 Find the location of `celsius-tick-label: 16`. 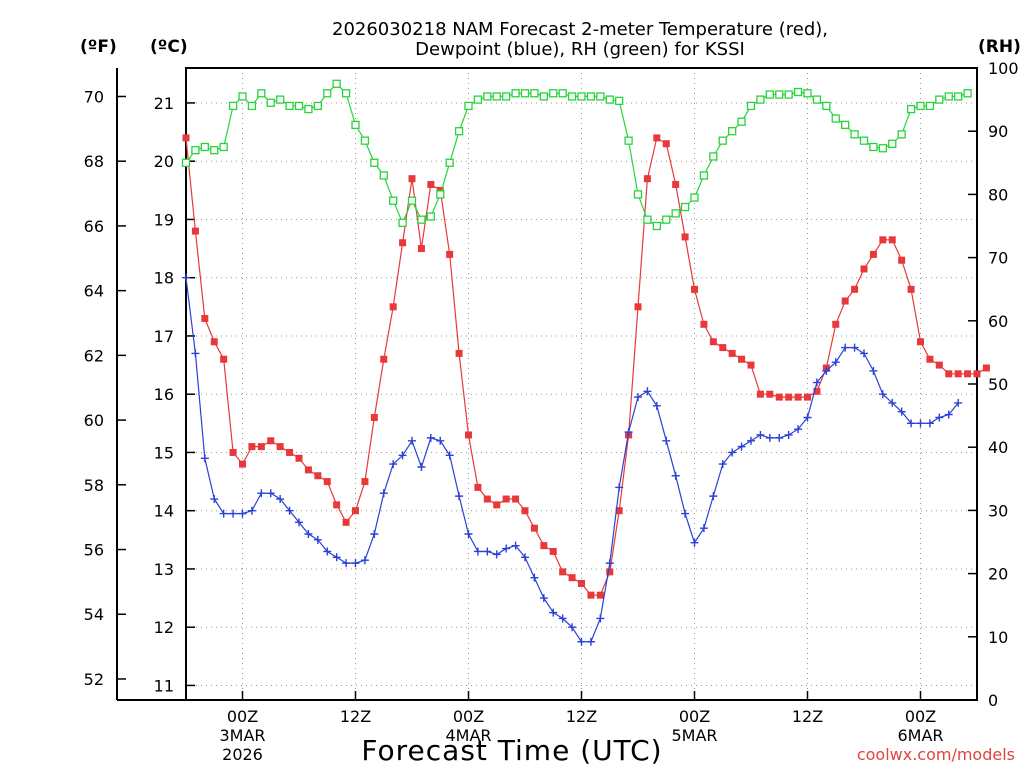

celsius-tick-label: 16 is located at coordinates (164, 394).